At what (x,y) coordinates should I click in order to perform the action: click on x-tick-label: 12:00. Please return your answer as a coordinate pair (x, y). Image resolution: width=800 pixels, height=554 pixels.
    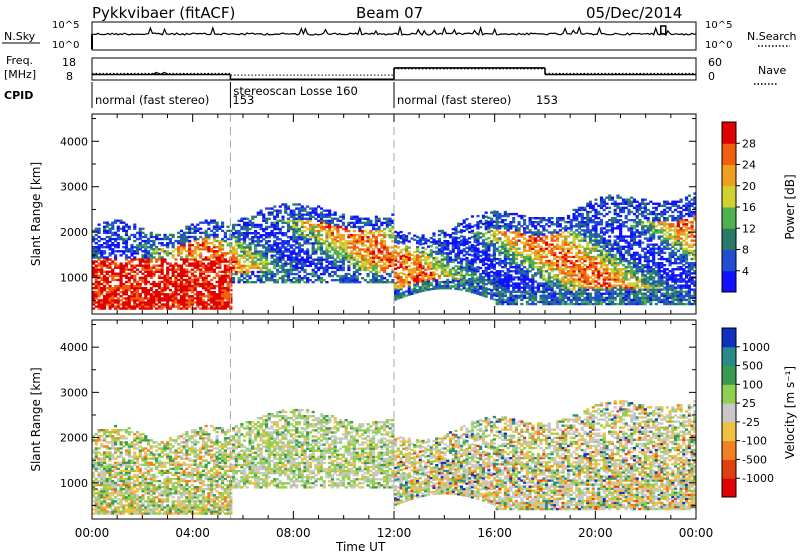
    Looking at the image, I should click on (394, 533).